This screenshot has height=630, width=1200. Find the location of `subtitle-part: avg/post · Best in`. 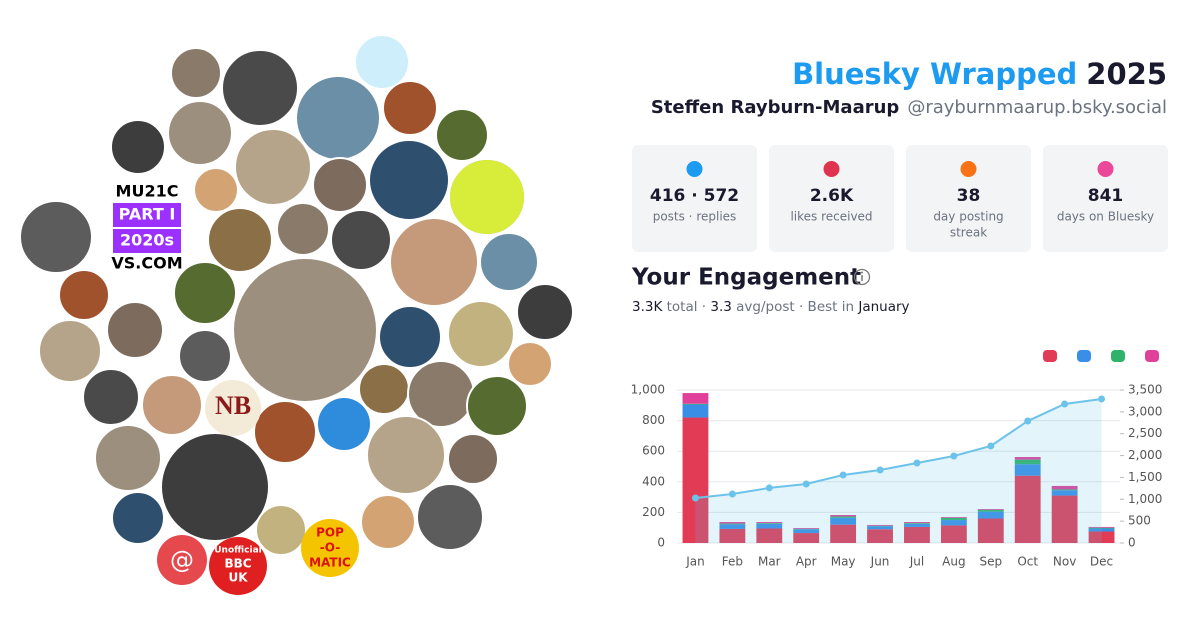

subtitle-part: avg/post · Best in is located at coordinates (795, 307).